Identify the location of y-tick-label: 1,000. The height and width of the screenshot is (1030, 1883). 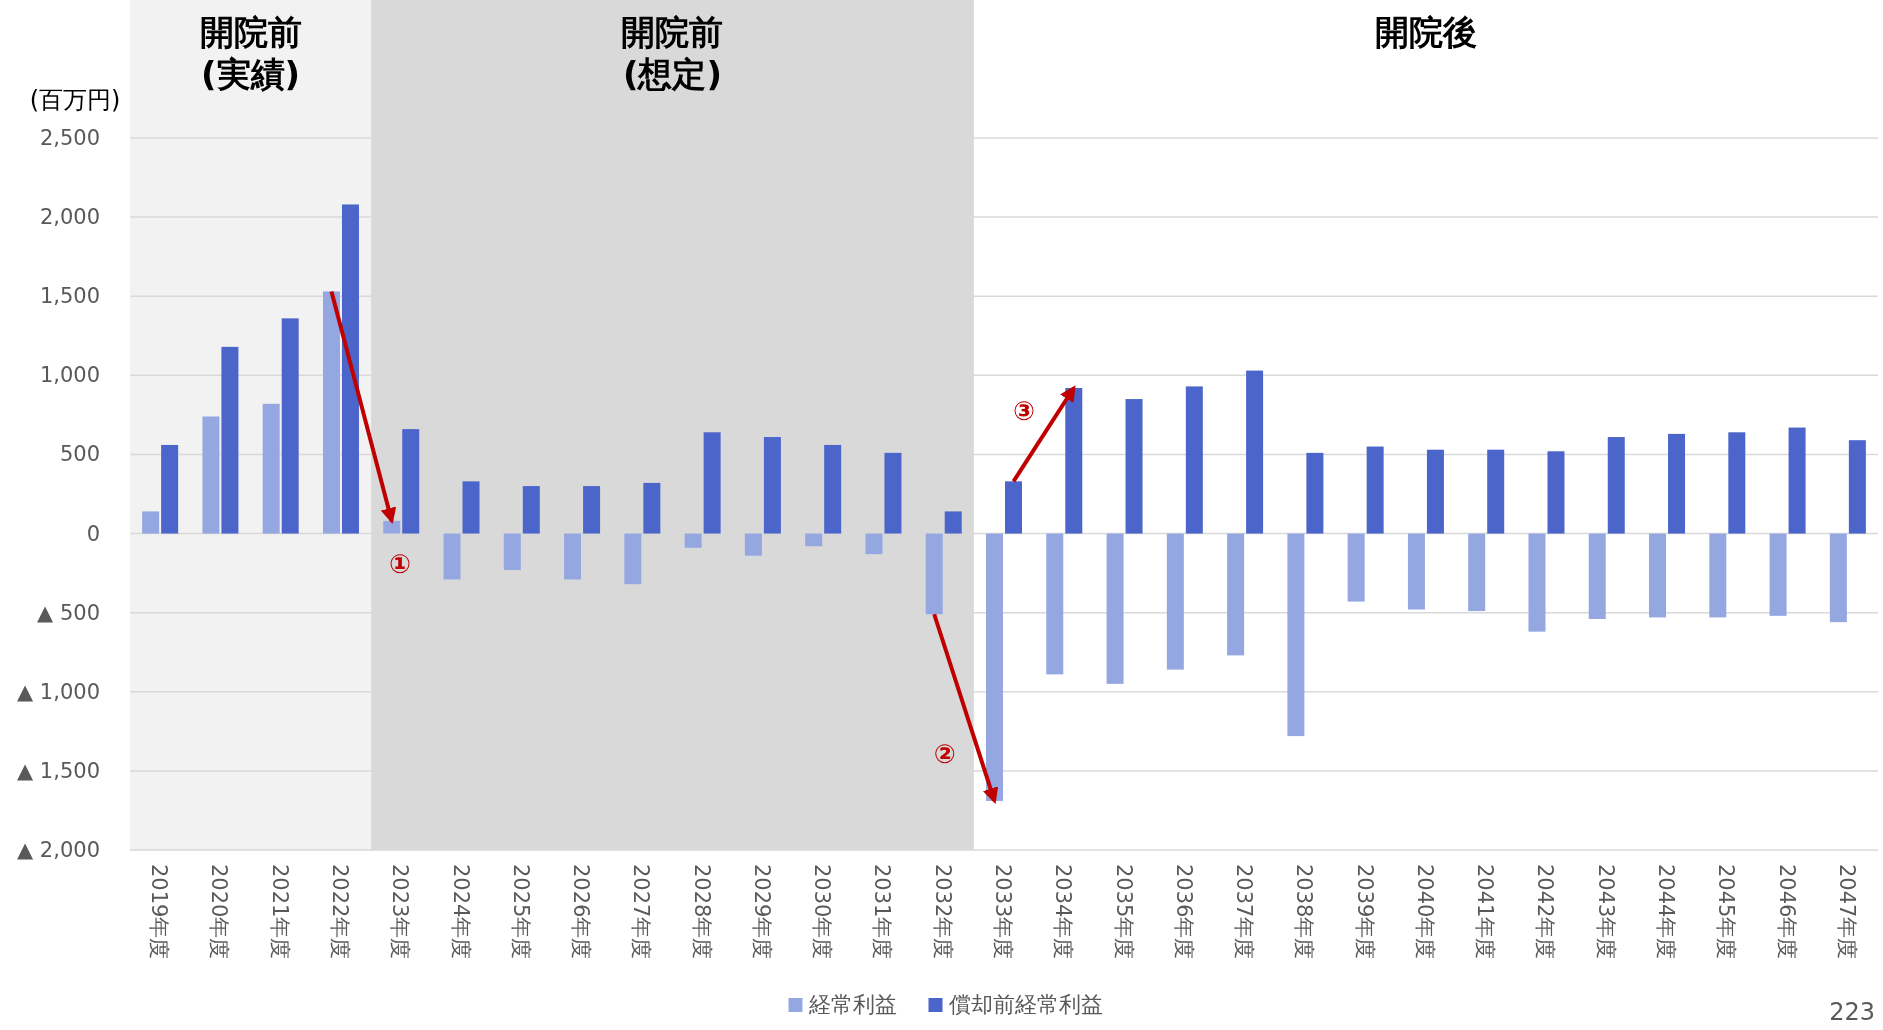
(69, 375).